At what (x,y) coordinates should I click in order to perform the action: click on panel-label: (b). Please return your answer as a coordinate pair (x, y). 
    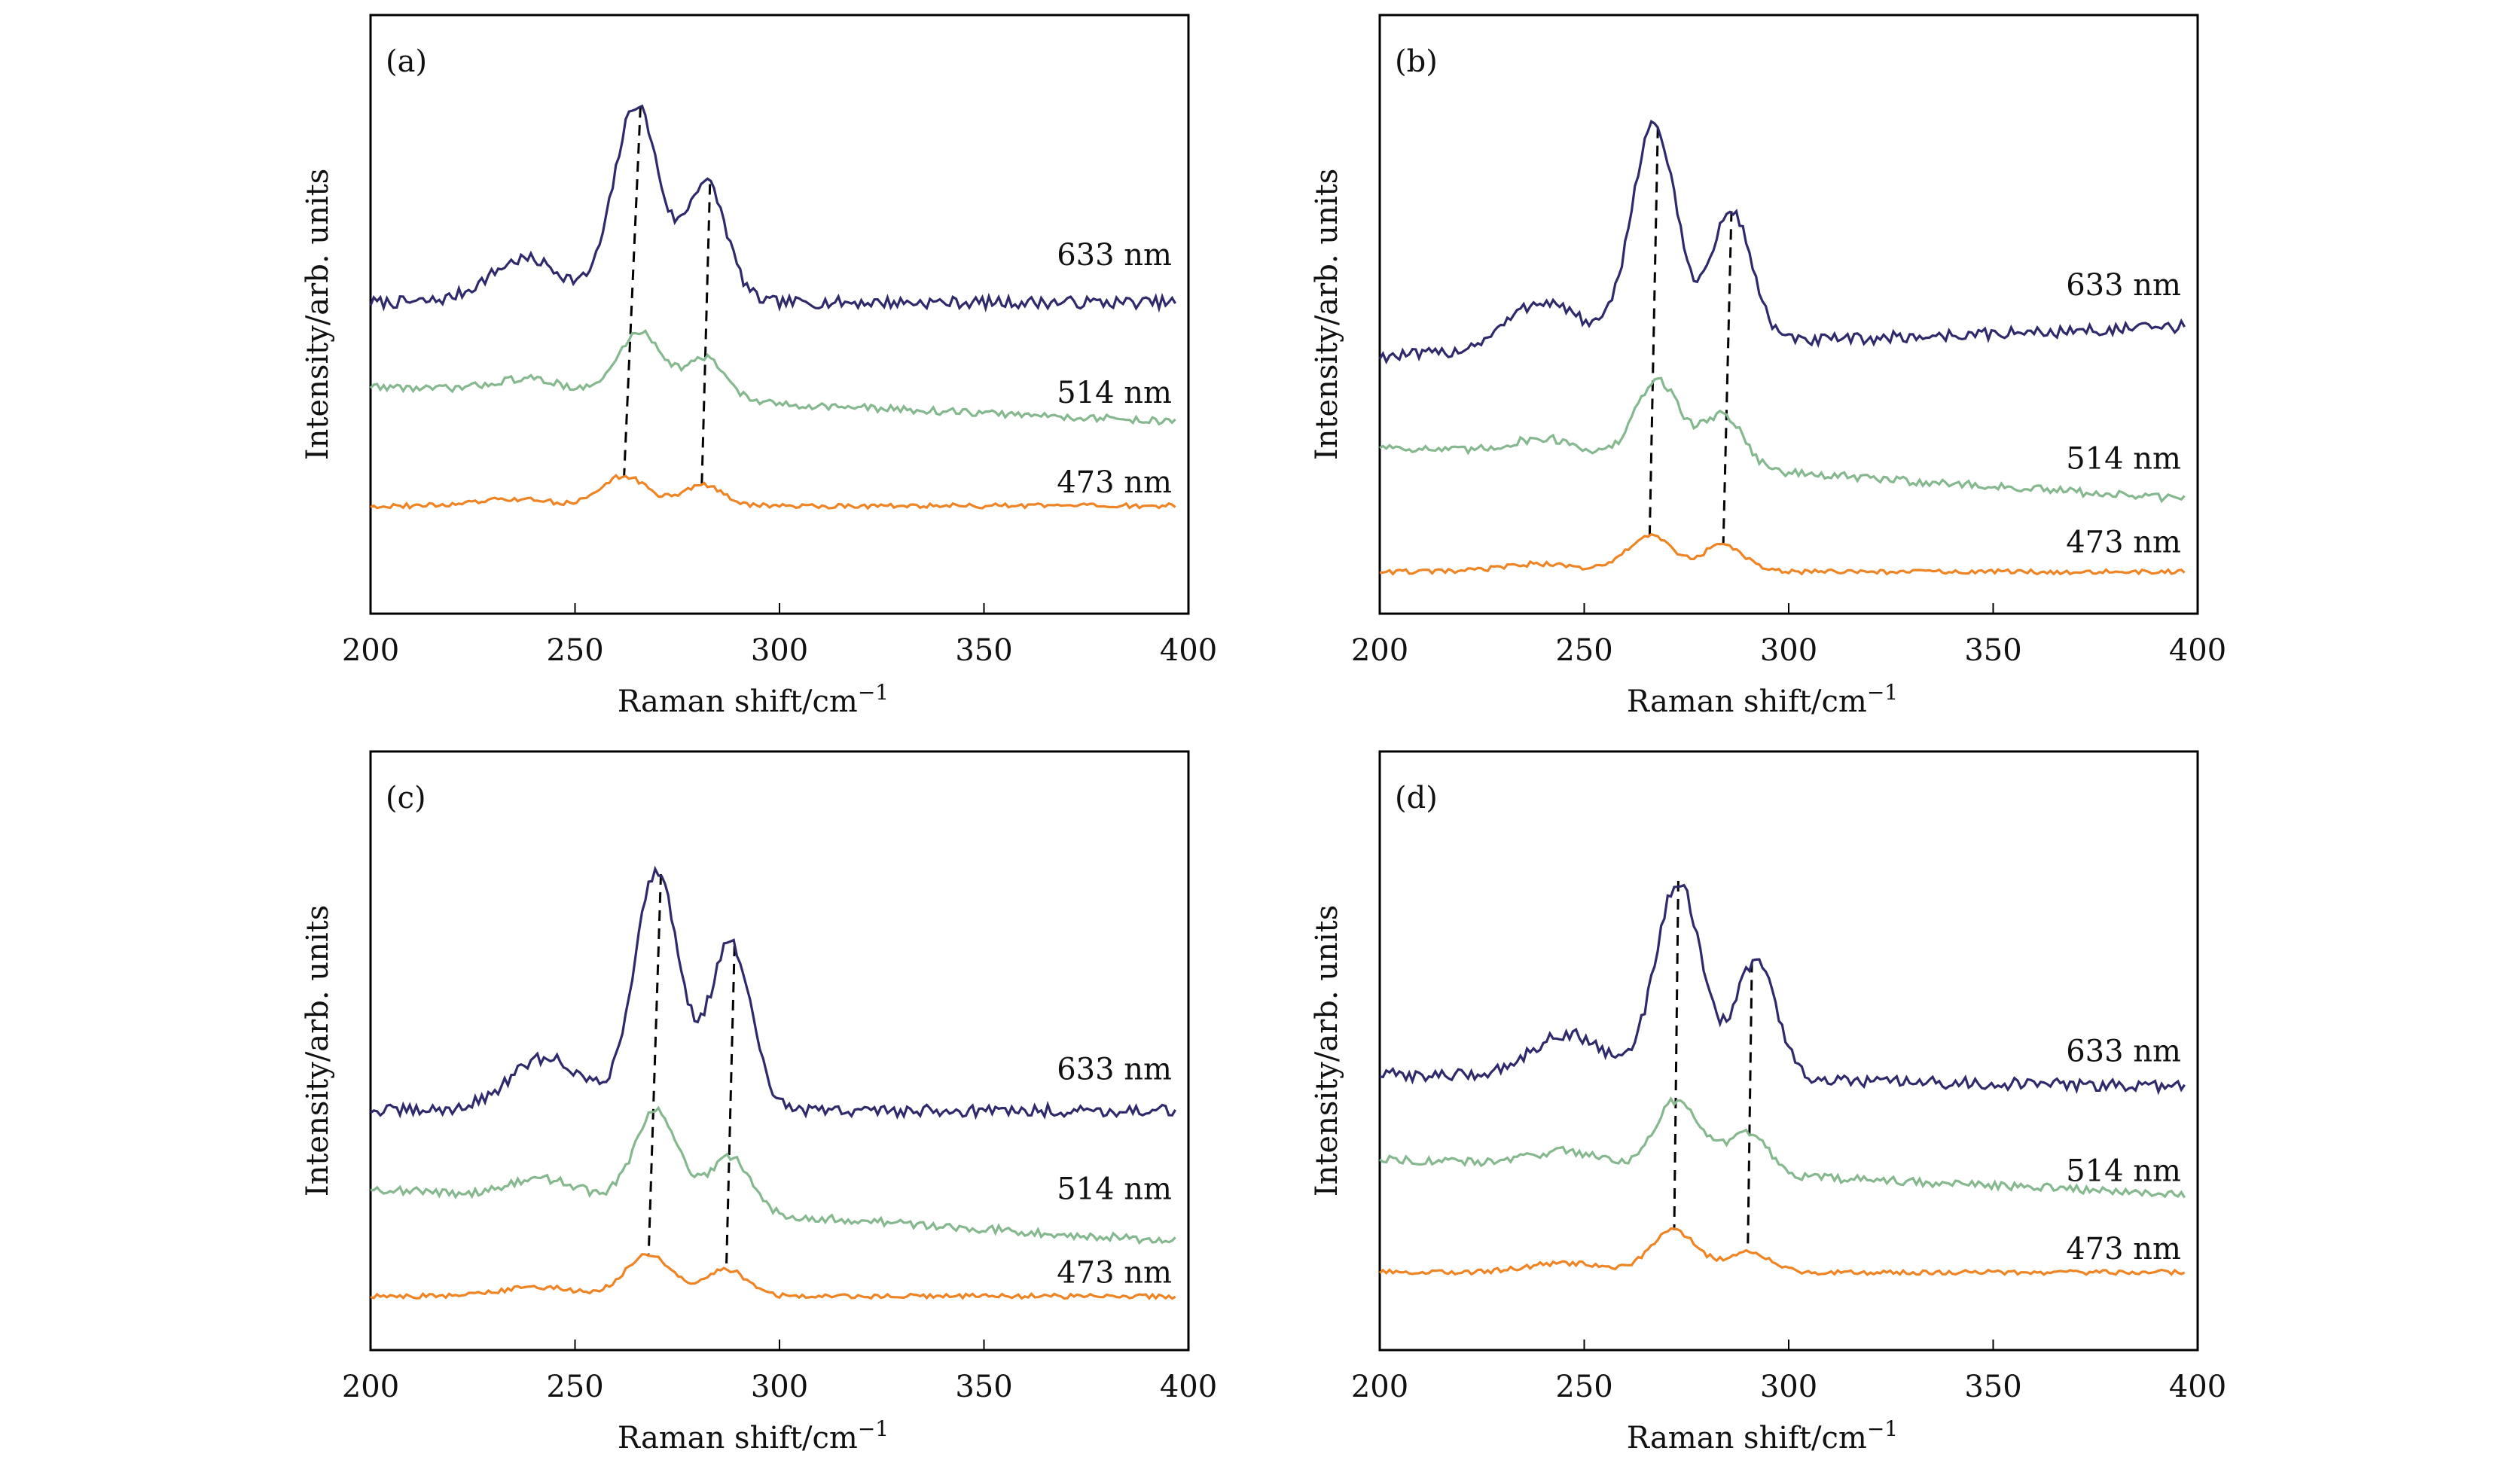
    Looking at the image, I should click on (1416, 61).